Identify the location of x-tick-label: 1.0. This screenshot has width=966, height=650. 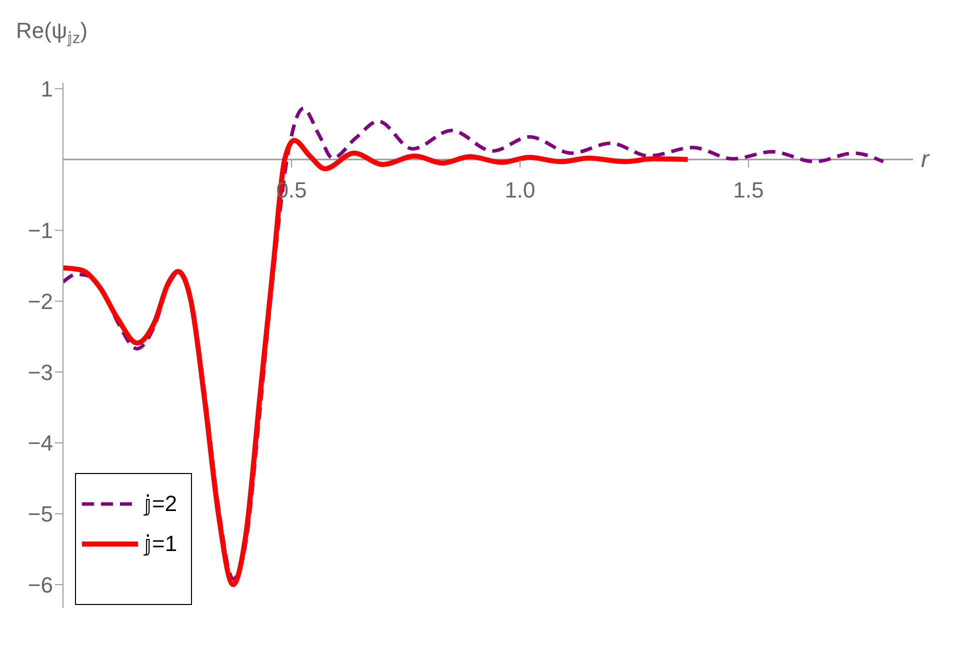
(520, 190).